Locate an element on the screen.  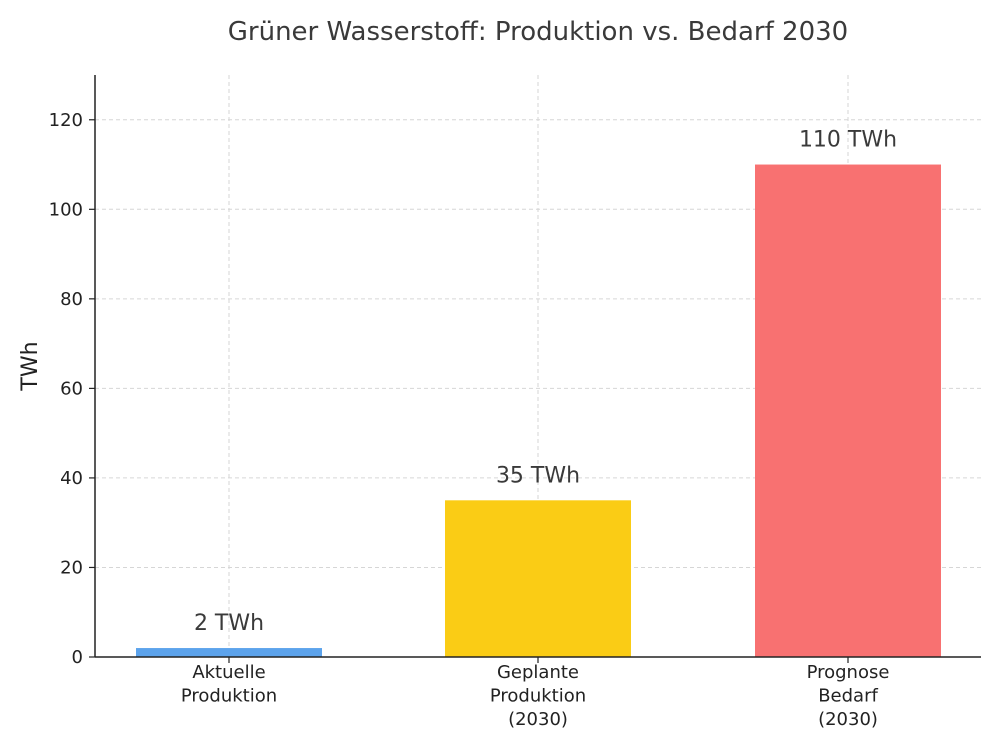
bar-data-label: 35 TWh is located at coordinates (538, 475).